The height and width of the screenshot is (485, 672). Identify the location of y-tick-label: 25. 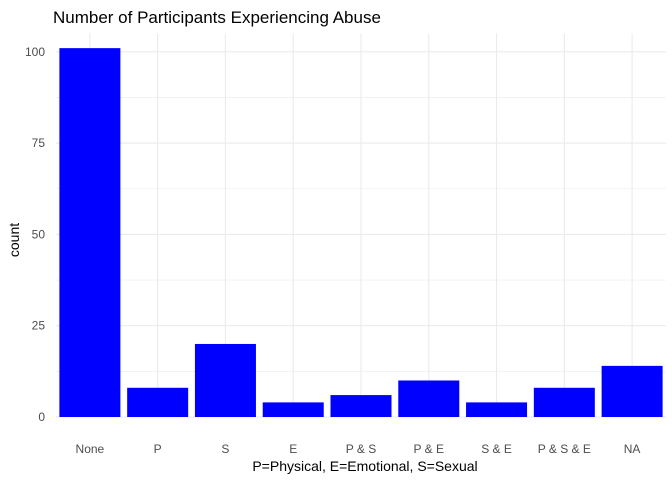
(39, 326).